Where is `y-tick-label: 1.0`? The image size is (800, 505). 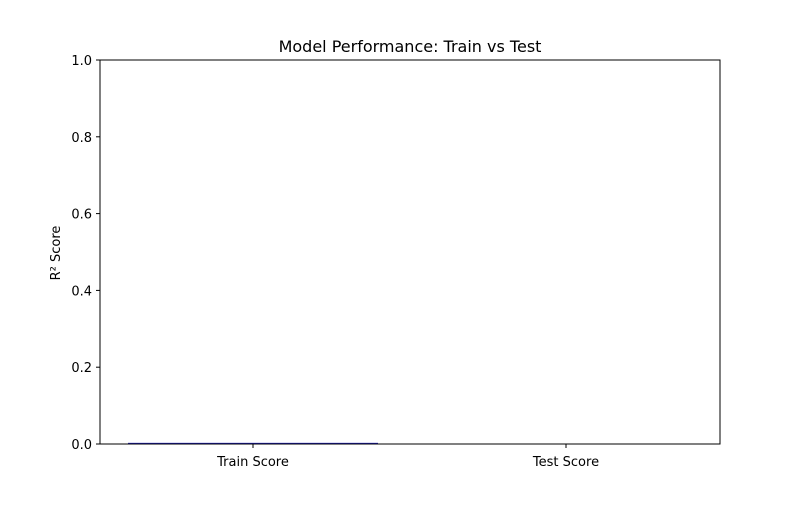
y-tick-label: 1.0 is located at coordinates (81, 61).